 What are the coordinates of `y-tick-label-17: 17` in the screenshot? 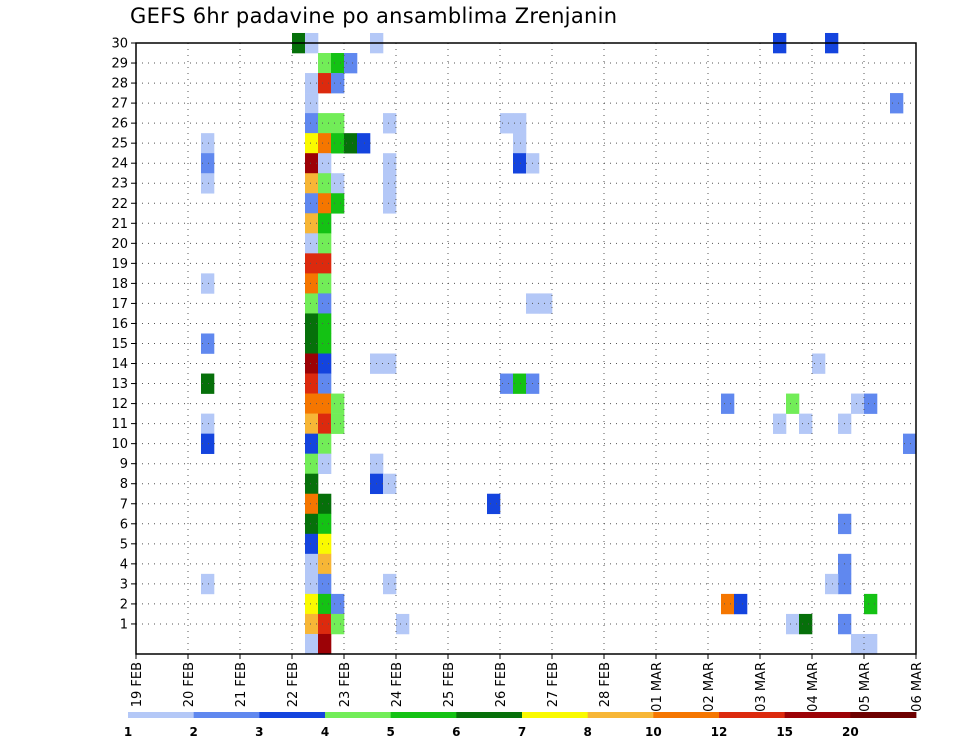 It's located at (119, 304).